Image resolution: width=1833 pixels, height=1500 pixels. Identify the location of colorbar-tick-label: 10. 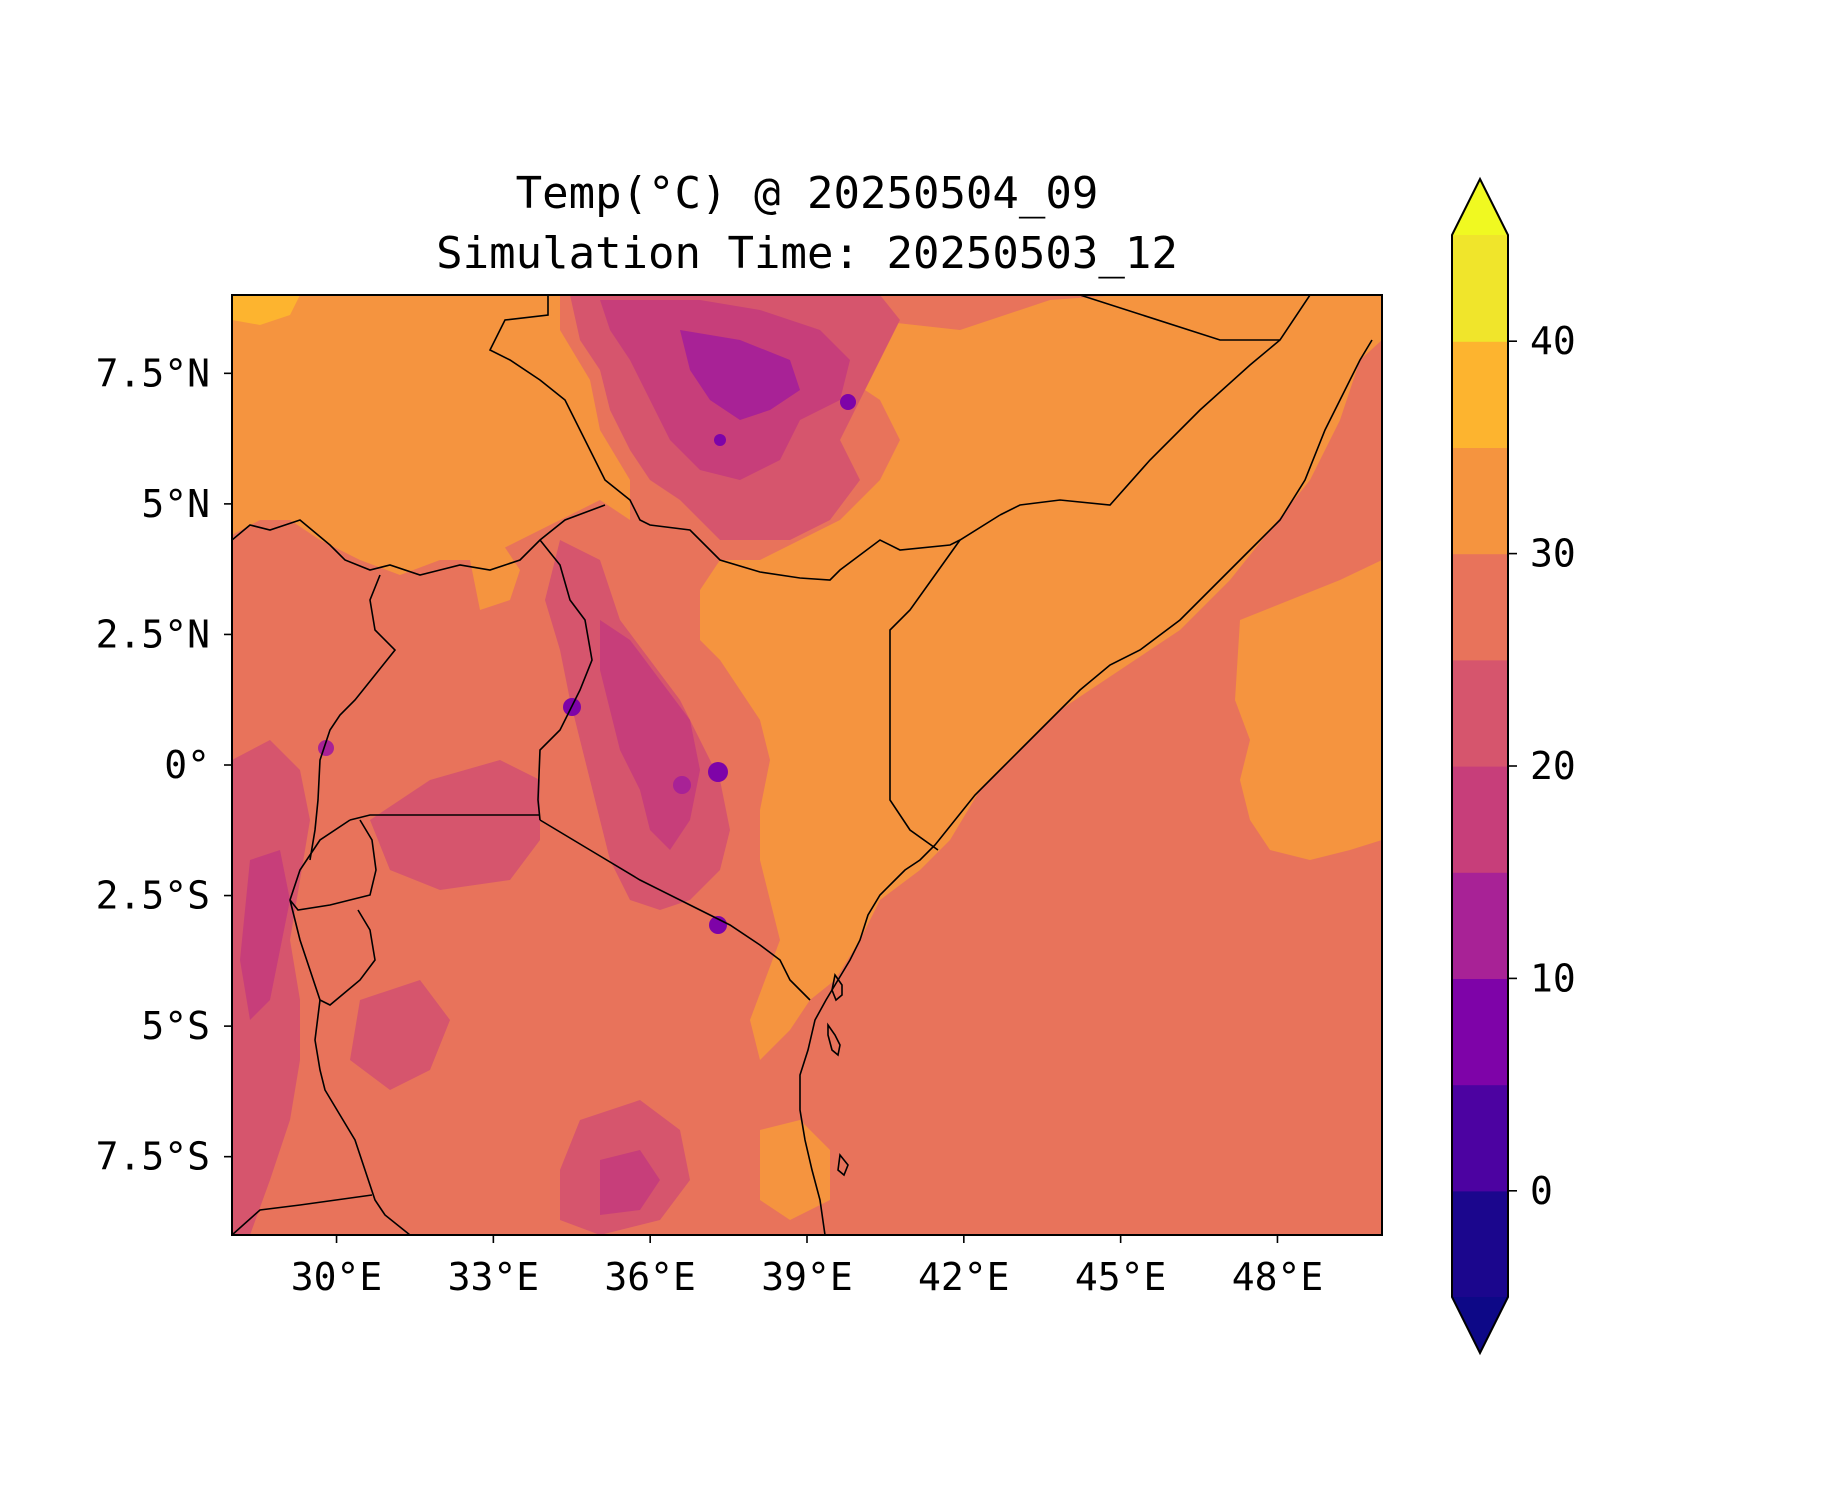
(1553, 978).